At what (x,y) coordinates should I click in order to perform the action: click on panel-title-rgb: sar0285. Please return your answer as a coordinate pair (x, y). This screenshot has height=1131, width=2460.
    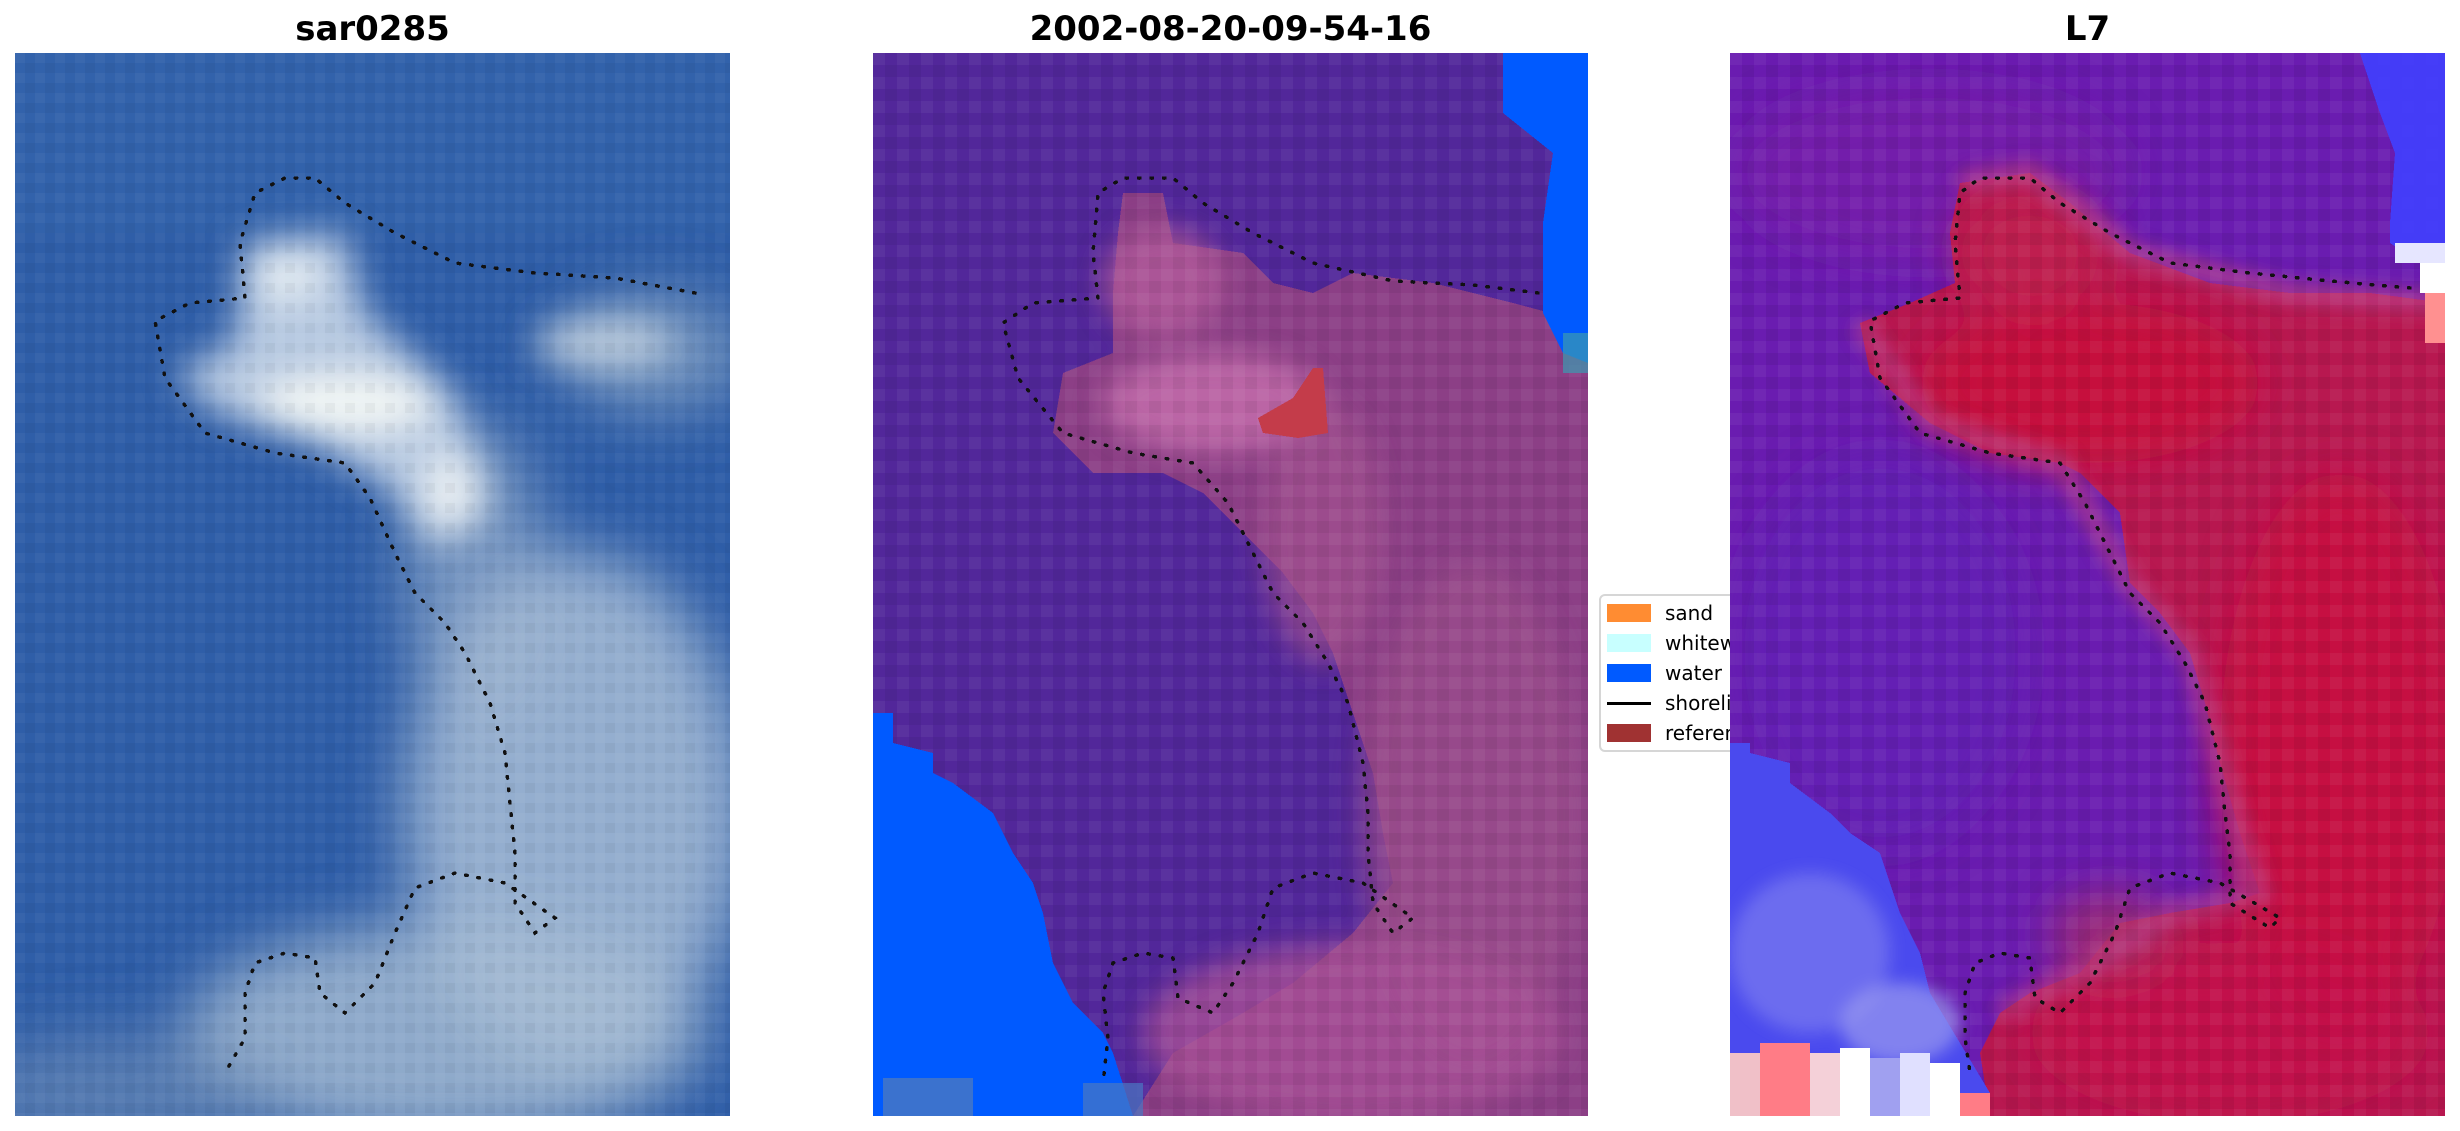
    Looking at the image, I should click on (372, 29).